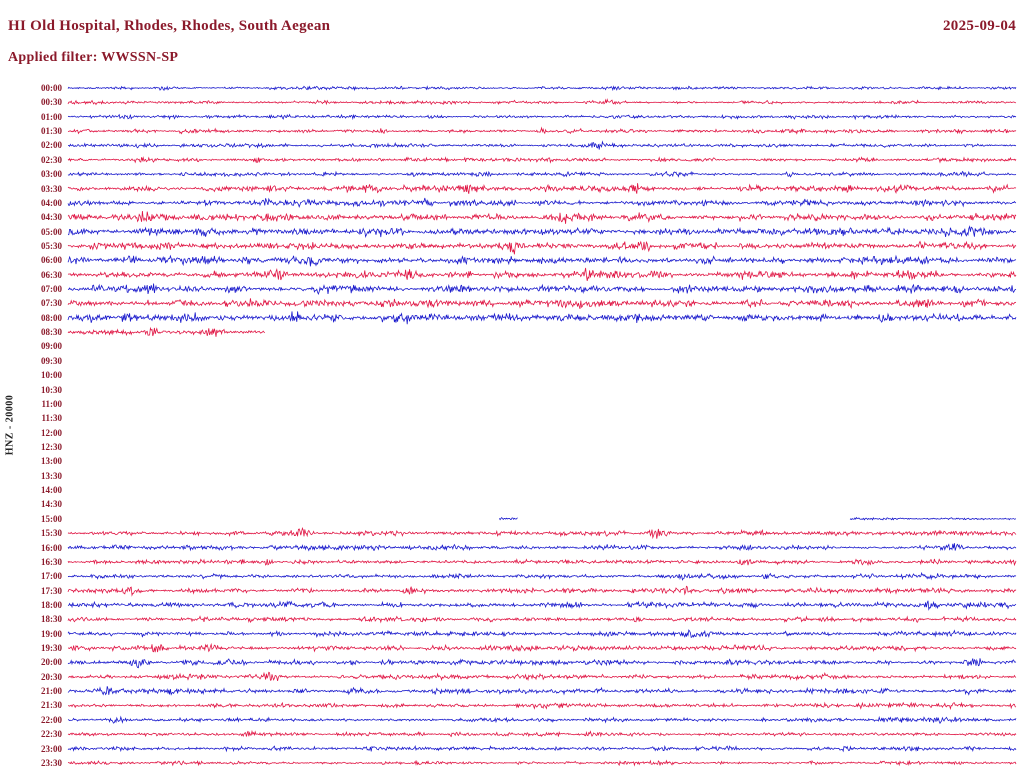 The width and height of the screenshot is (1024, 780). Describe the element at coordinates (51, 245) in the screenshot. I see `time-label-05:30: 05:30` at that location.